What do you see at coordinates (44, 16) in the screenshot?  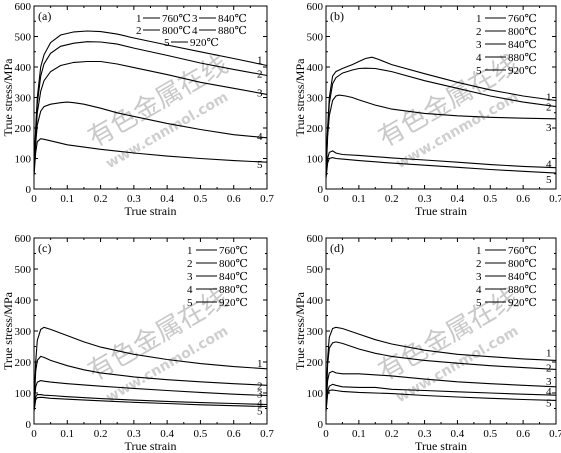 I see `panel-label: (a)` at bounding box center [44, 16].